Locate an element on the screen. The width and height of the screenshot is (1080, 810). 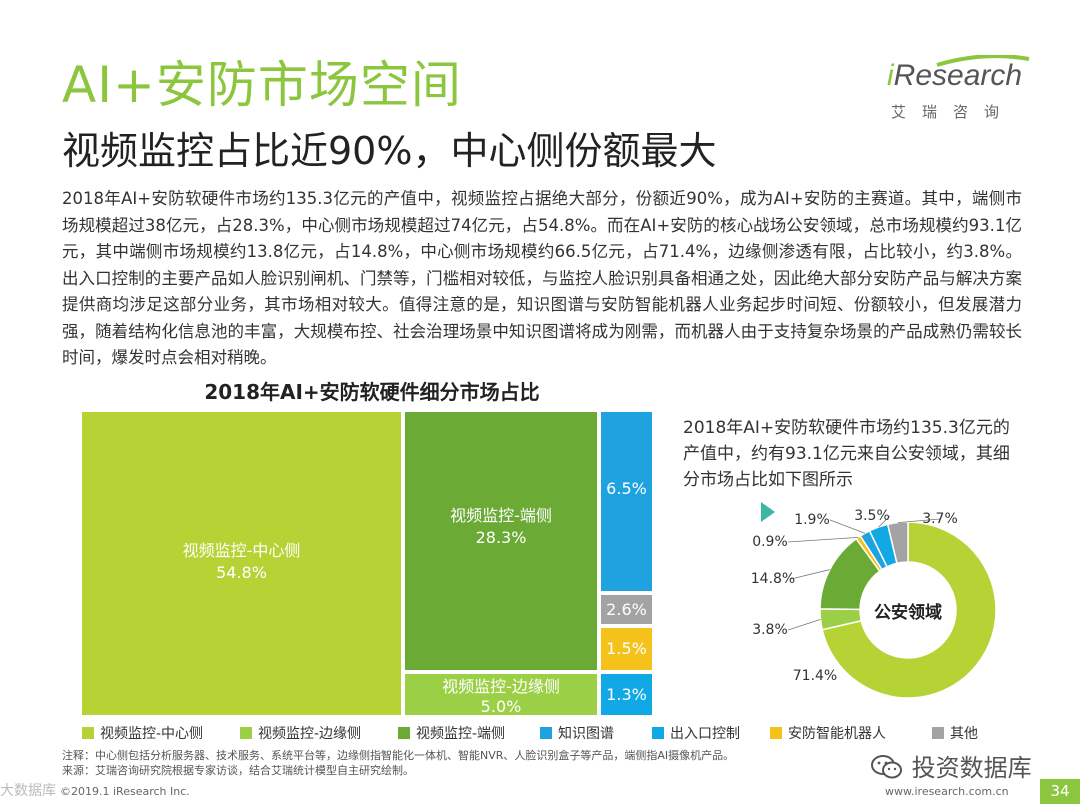
treemap-cell-robot: 1.5% is located at coordinates (626, 649).